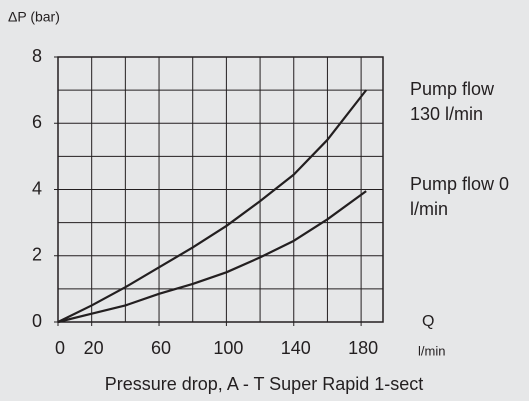 This screenshot has width=529, height=401. What do you see at coordinates (228, 348) in the screenshot?
I see `x-tick-label: 100` at bounding box center [228, 348].